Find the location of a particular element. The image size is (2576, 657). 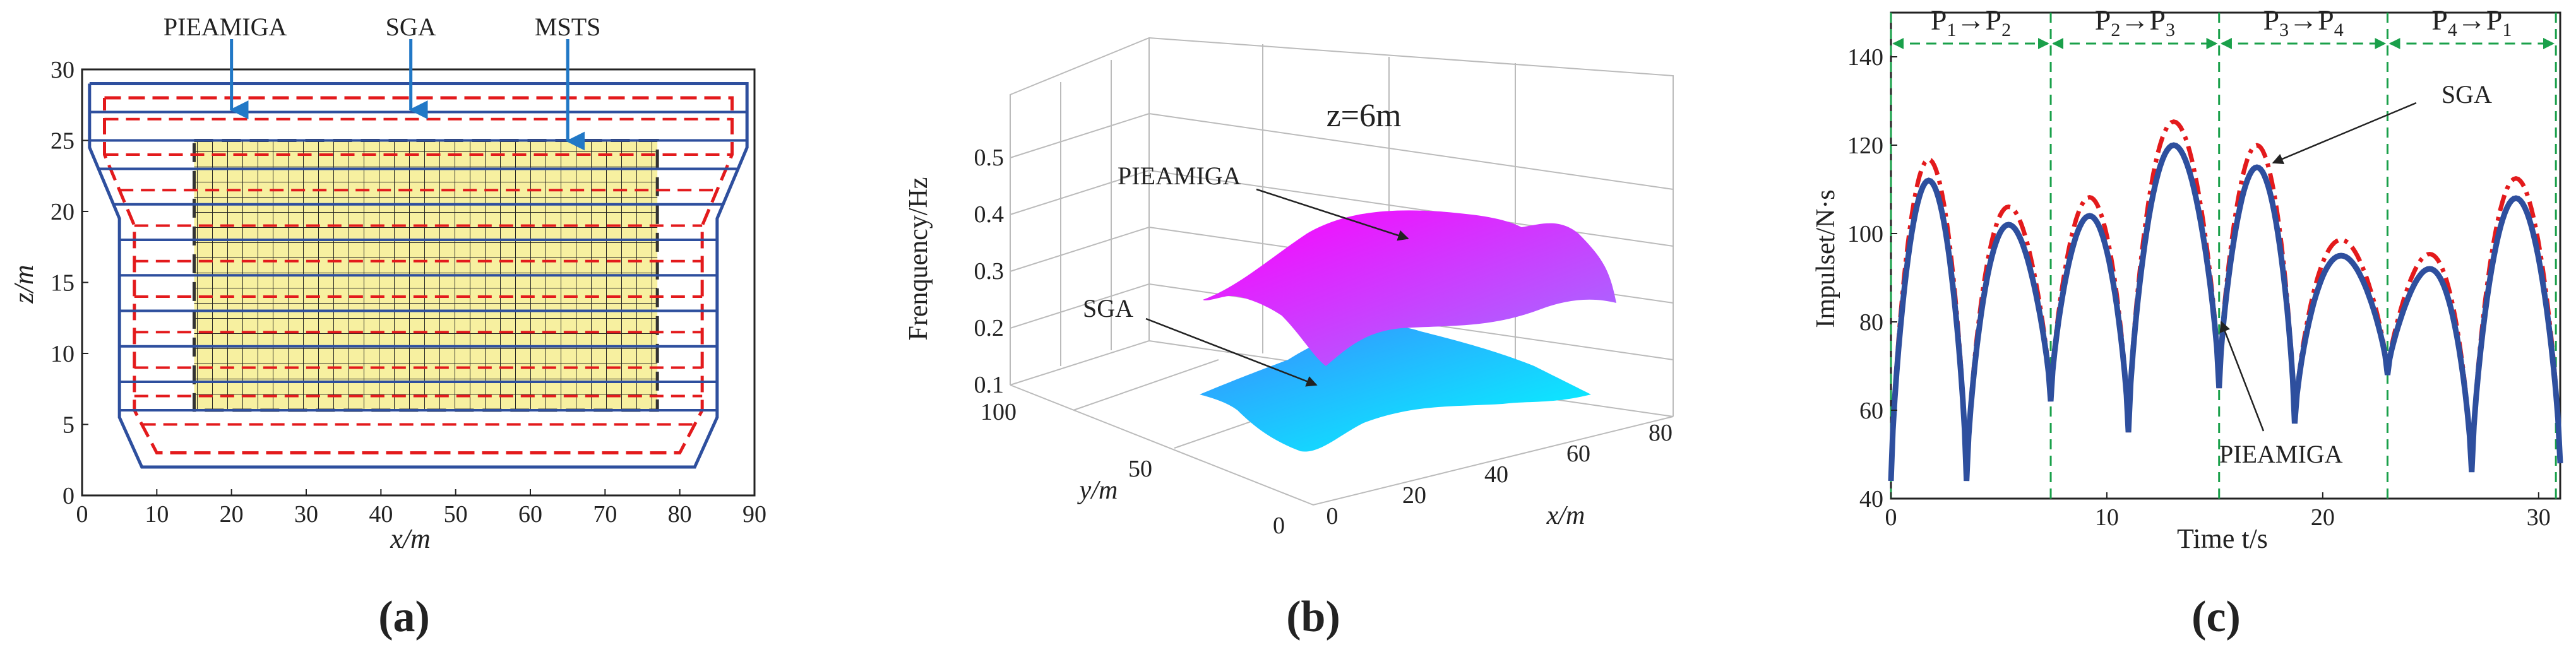

y-tick-label: 140 is located at coordinates (1865, 57).